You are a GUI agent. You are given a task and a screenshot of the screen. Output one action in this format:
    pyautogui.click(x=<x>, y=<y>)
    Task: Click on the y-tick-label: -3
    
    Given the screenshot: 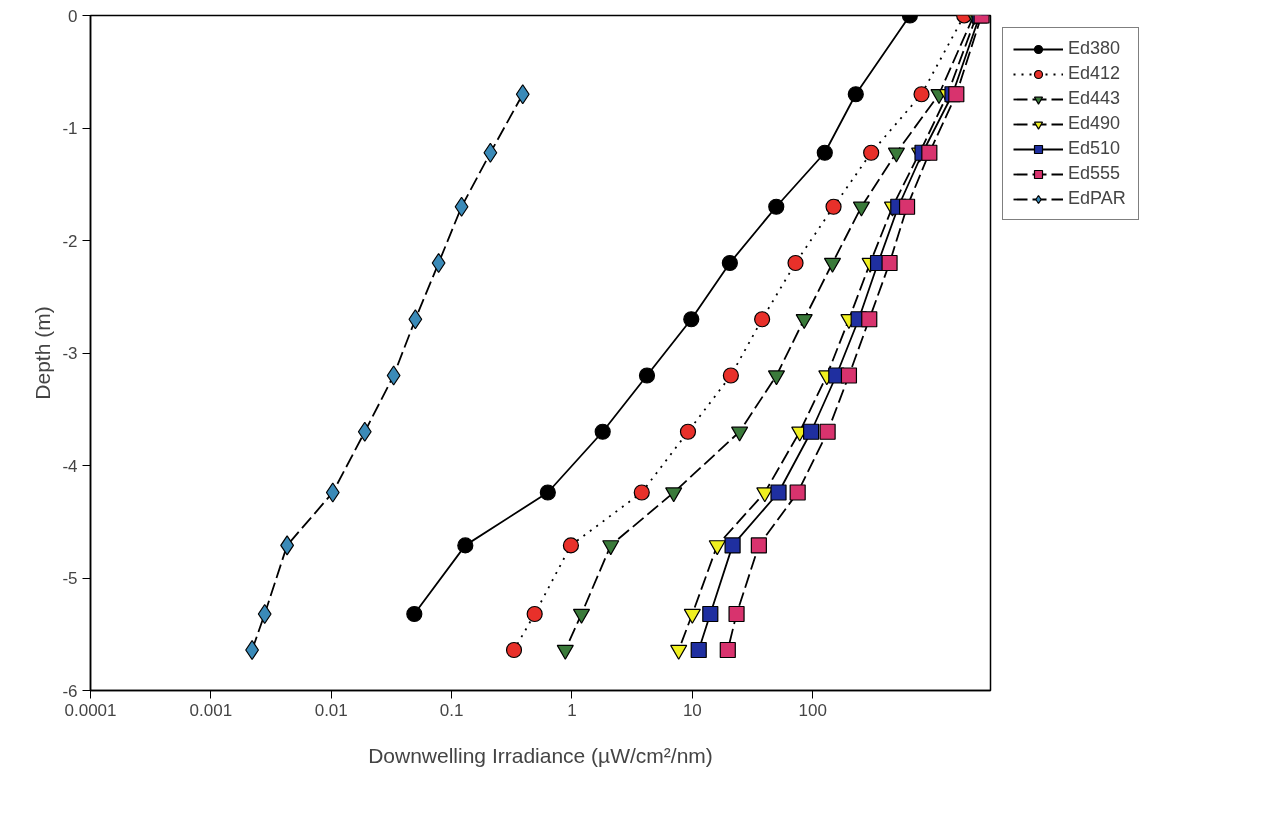 What is the action you would take?
    pyautogui.click(x=70, y=353)
    